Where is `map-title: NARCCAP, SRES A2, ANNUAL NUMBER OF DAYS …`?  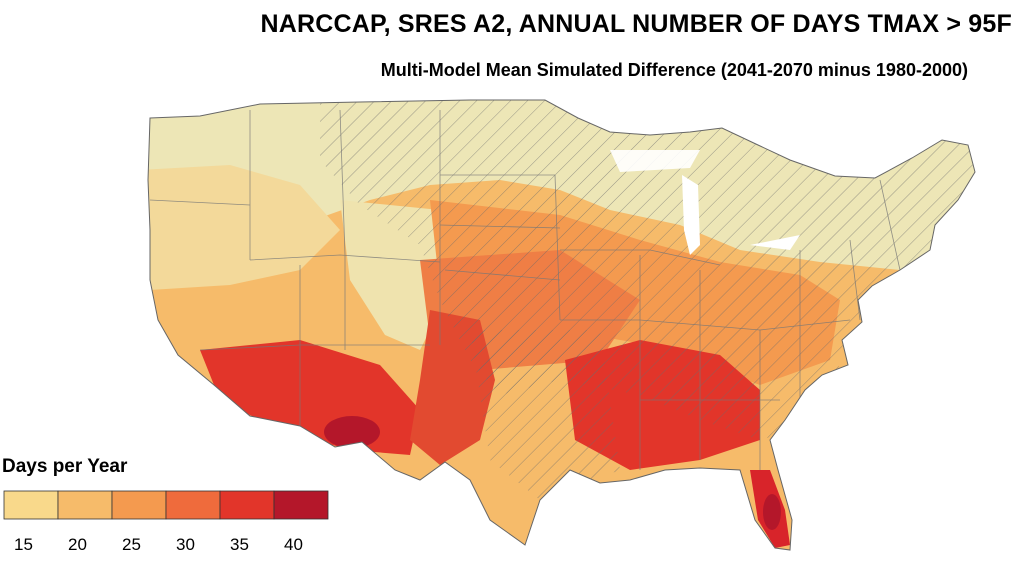
map-title: NARCCAP, SRES A2, ANNUAL NUMBER OF DAYS … is located at coordinates (636, 24).